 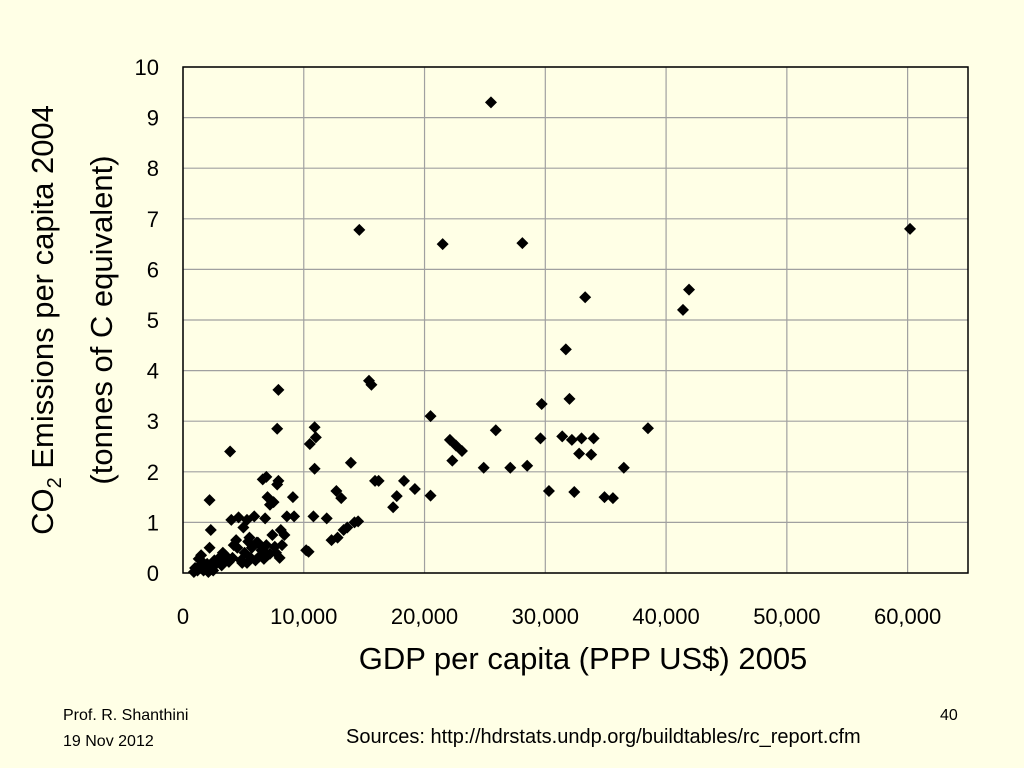 What do you see at coordinates (108, 741) in the screenshot?
I see `footer-date: 19 Nov 2012` at bounding box center [108, 741].